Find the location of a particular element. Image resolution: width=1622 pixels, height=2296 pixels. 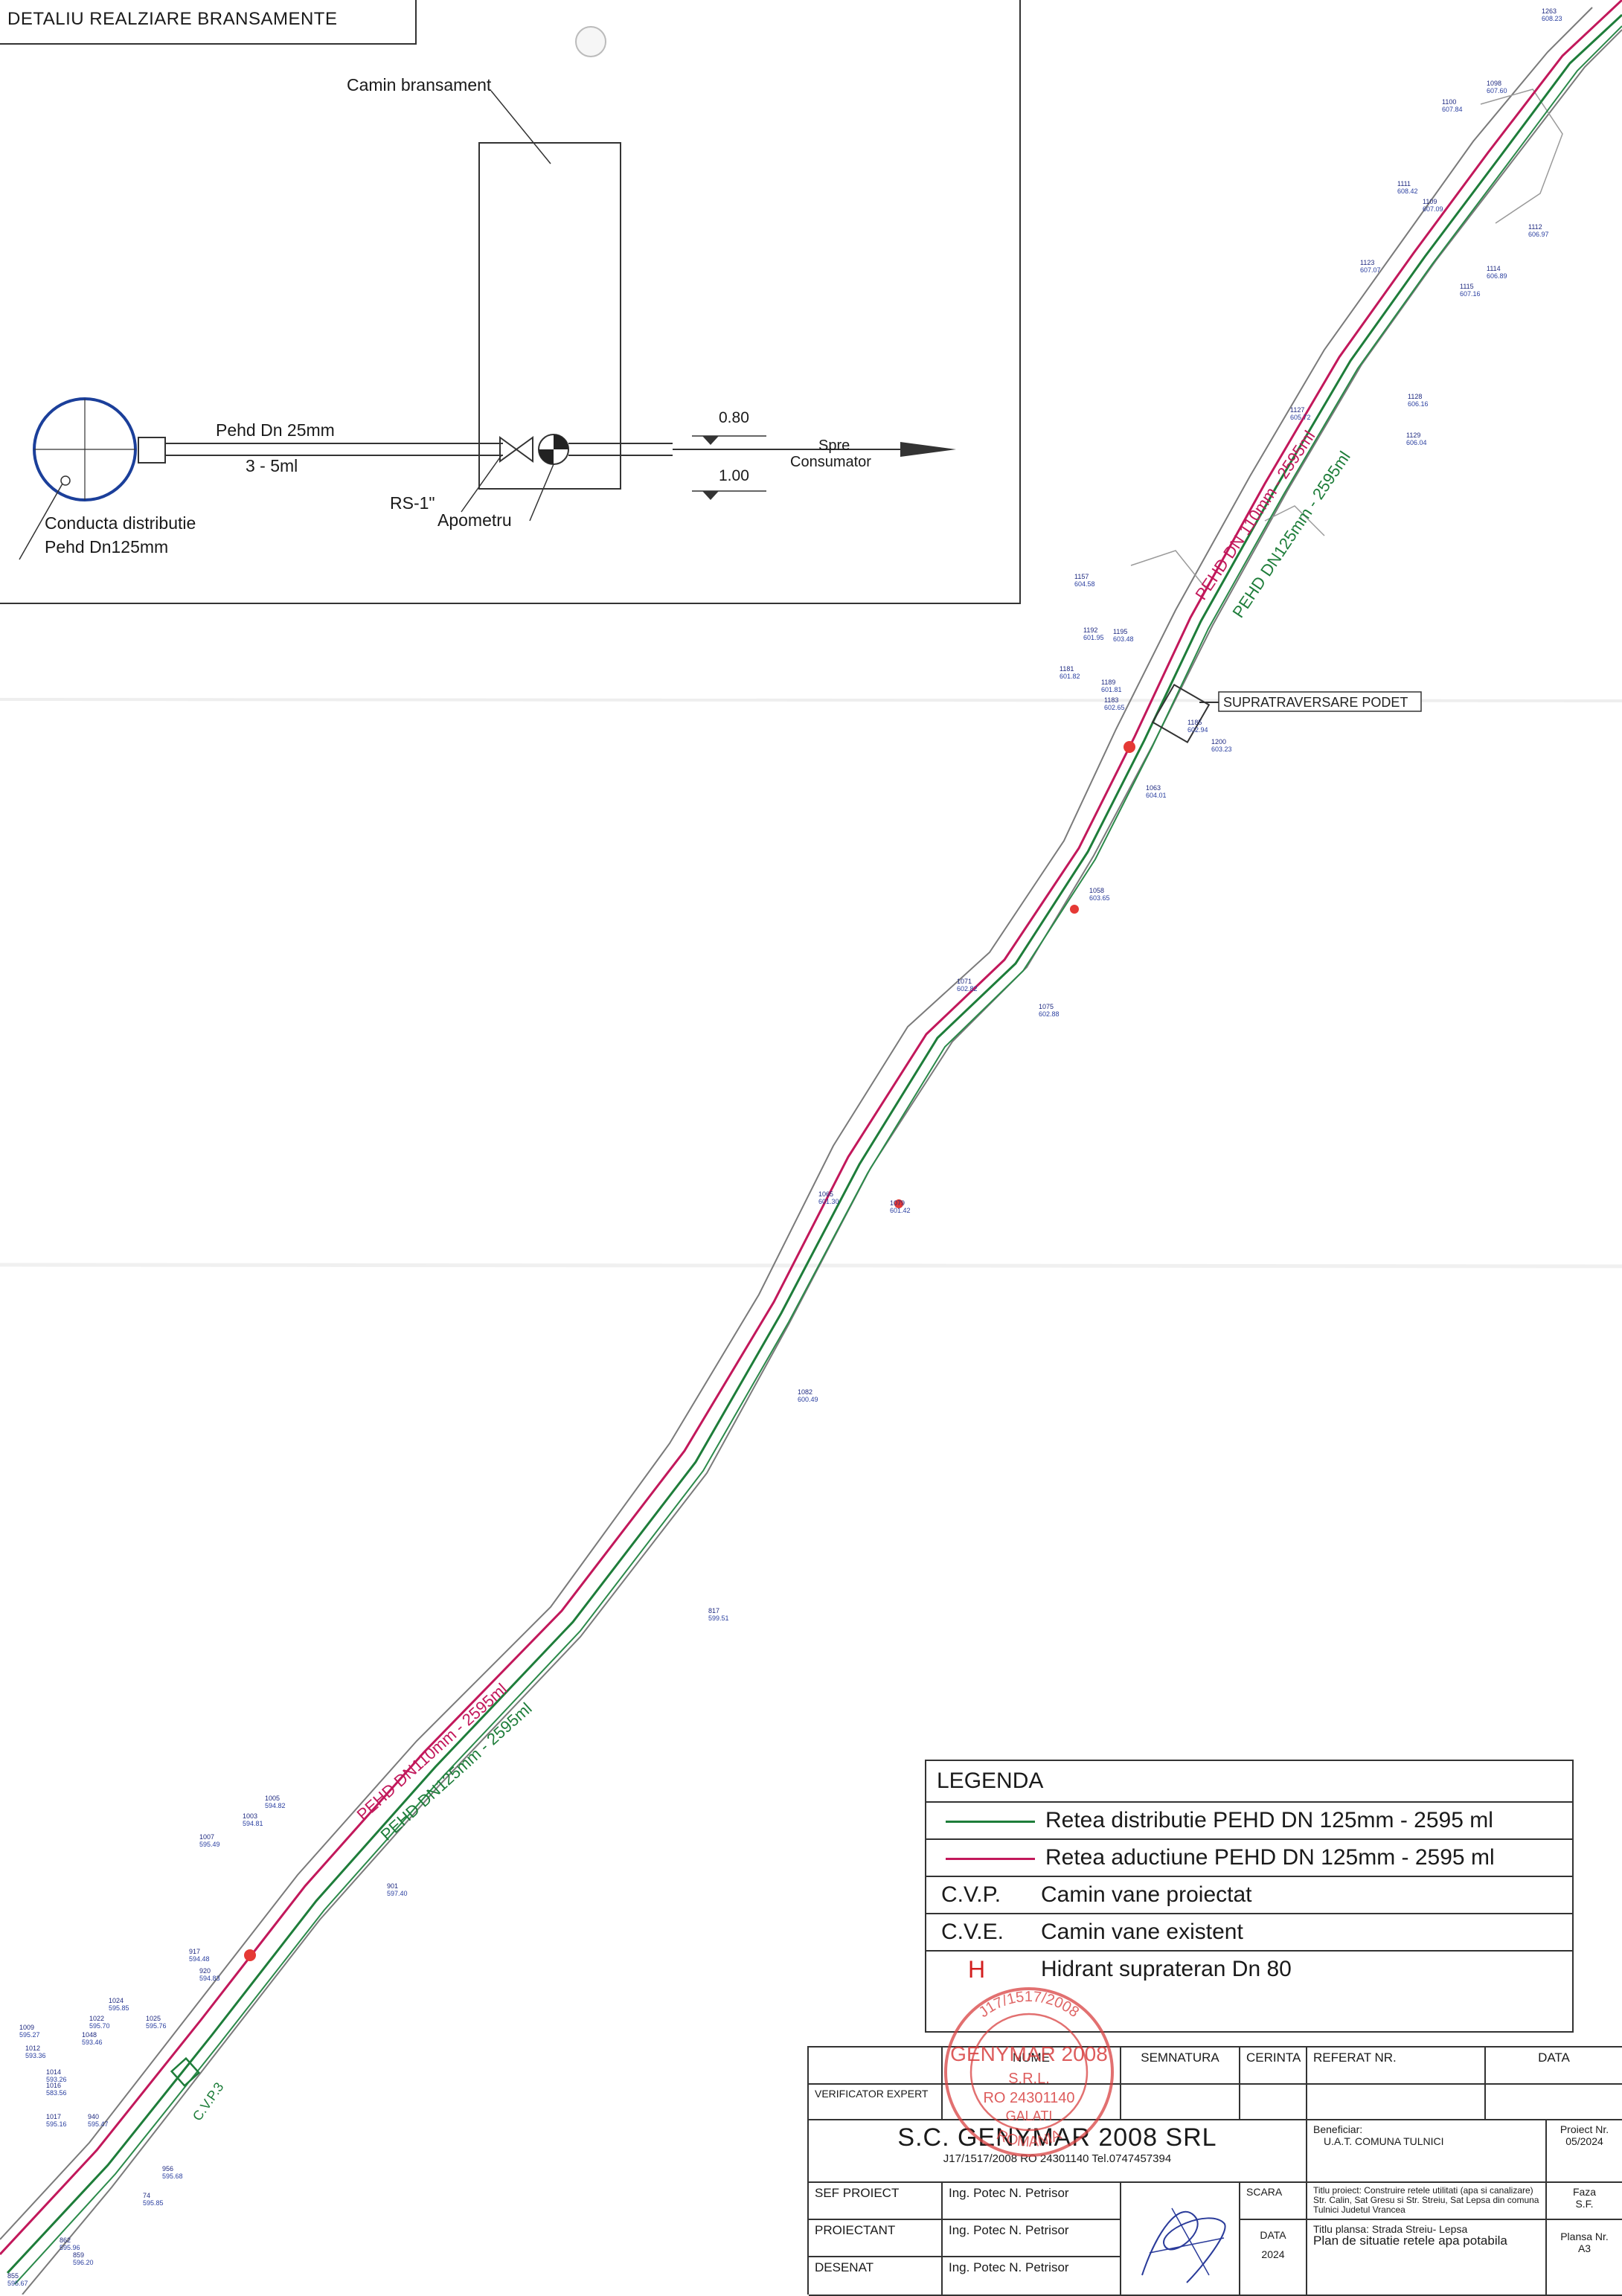

stamp-text-top: J17/1517/2008 is located at coordinates (1029, 2005).